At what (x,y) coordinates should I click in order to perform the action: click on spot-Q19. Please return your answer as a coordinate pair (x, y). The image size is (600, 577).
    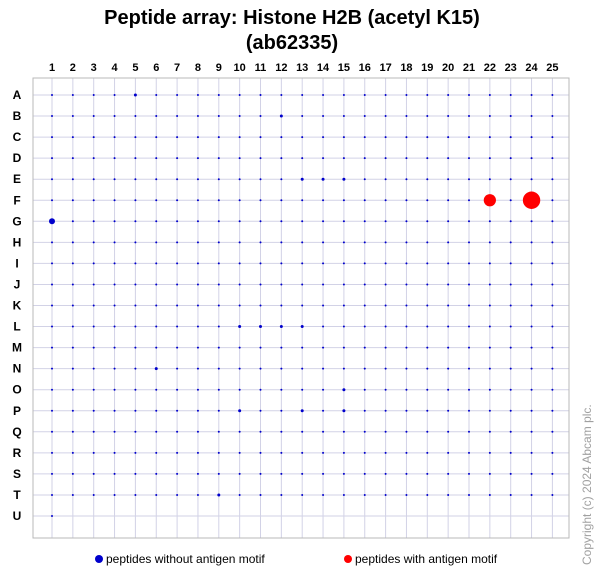
    Looking at the image, I should click on (427, 431).